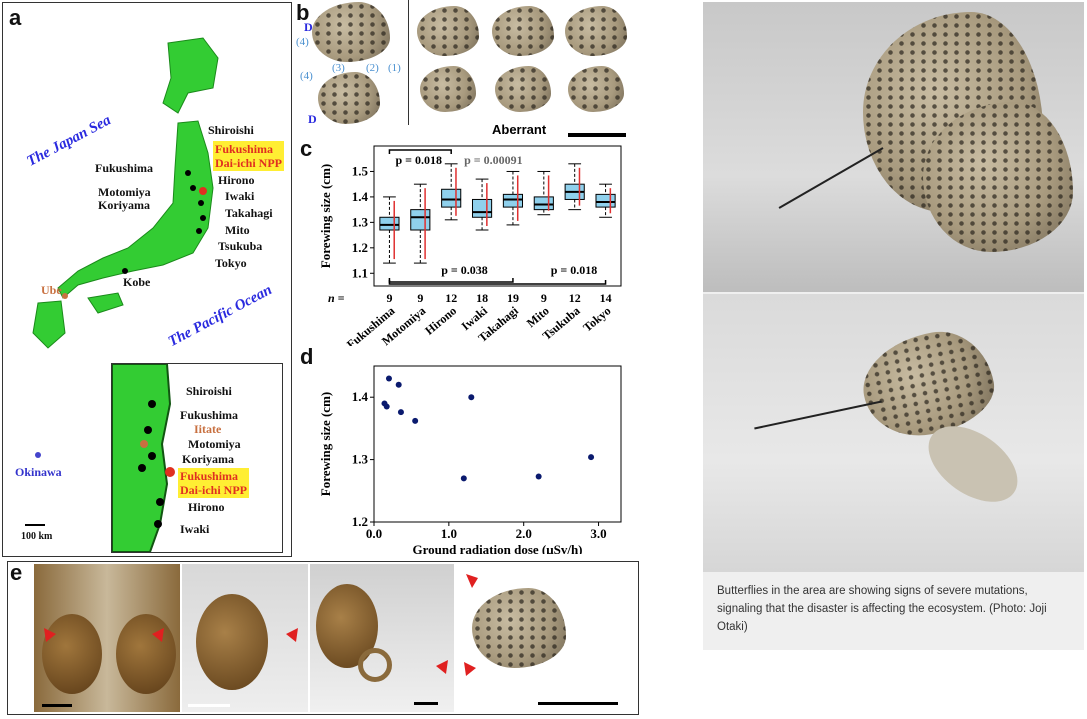 This screenshot has width=1087, height=719. I want to click on butterfly-aberrant-wing, so click(928, 384).